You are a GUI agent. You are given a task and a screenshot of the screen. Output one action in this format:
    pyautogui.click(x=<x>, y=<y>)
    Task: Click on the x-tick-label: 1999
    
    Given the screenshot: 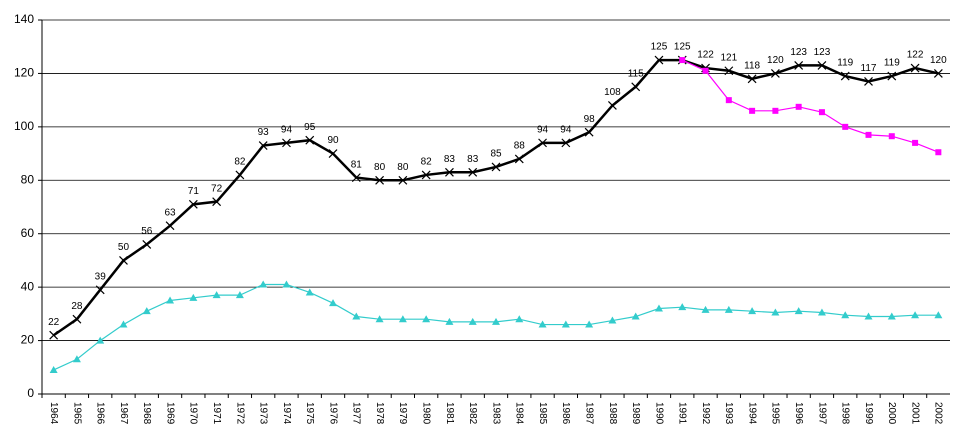 What is the action you would take?
    pyautogui.click(x=868, y=413)
    